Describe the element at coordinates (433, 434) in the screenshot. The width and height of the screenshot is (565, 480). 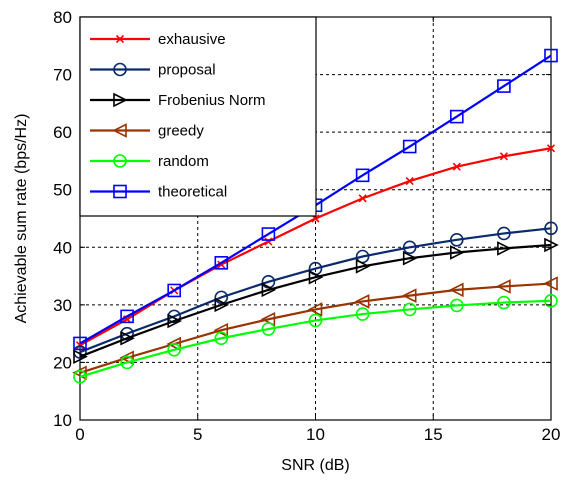
I see `x-tick-label: 15` at that location.